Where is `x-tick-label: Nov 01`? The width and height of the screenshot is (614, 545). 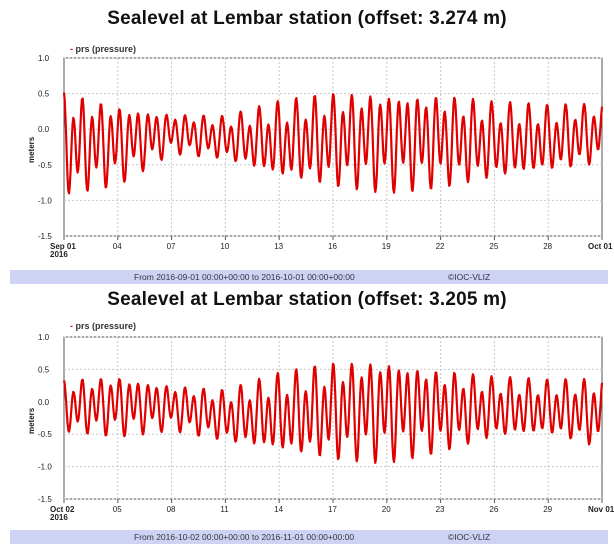 x-tick-label: Nov 01 is located at coordinates (601, 509).